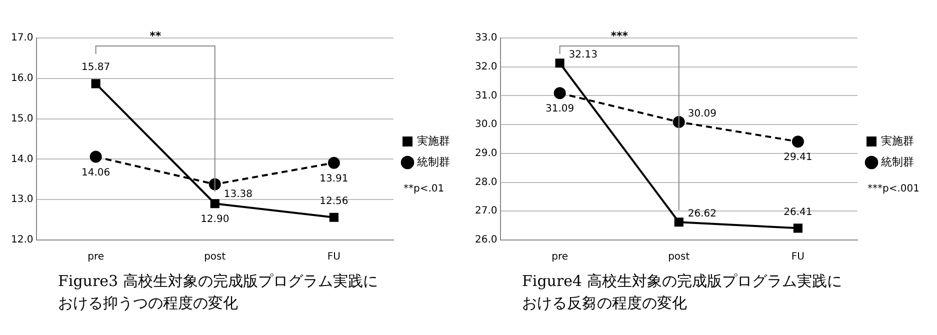 The image size is (937, 335). What do you see at coordinates (95, 68) in the screenshot?
I see `data-label: 15.87` at bounding box center [95, 68].